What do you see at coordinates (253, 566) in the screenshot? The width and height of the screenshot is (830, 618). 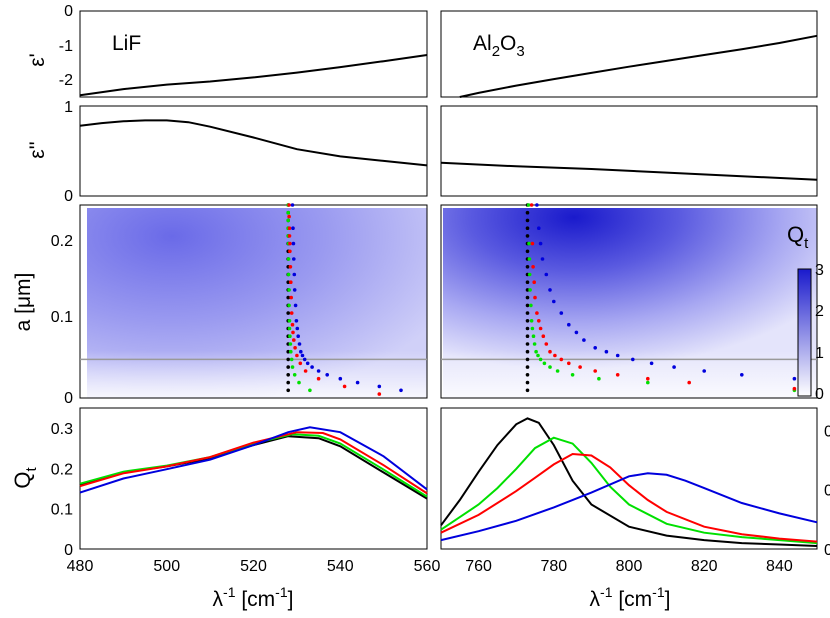 I see `xtick-6-2: 520` at bounding box center [253, 566].